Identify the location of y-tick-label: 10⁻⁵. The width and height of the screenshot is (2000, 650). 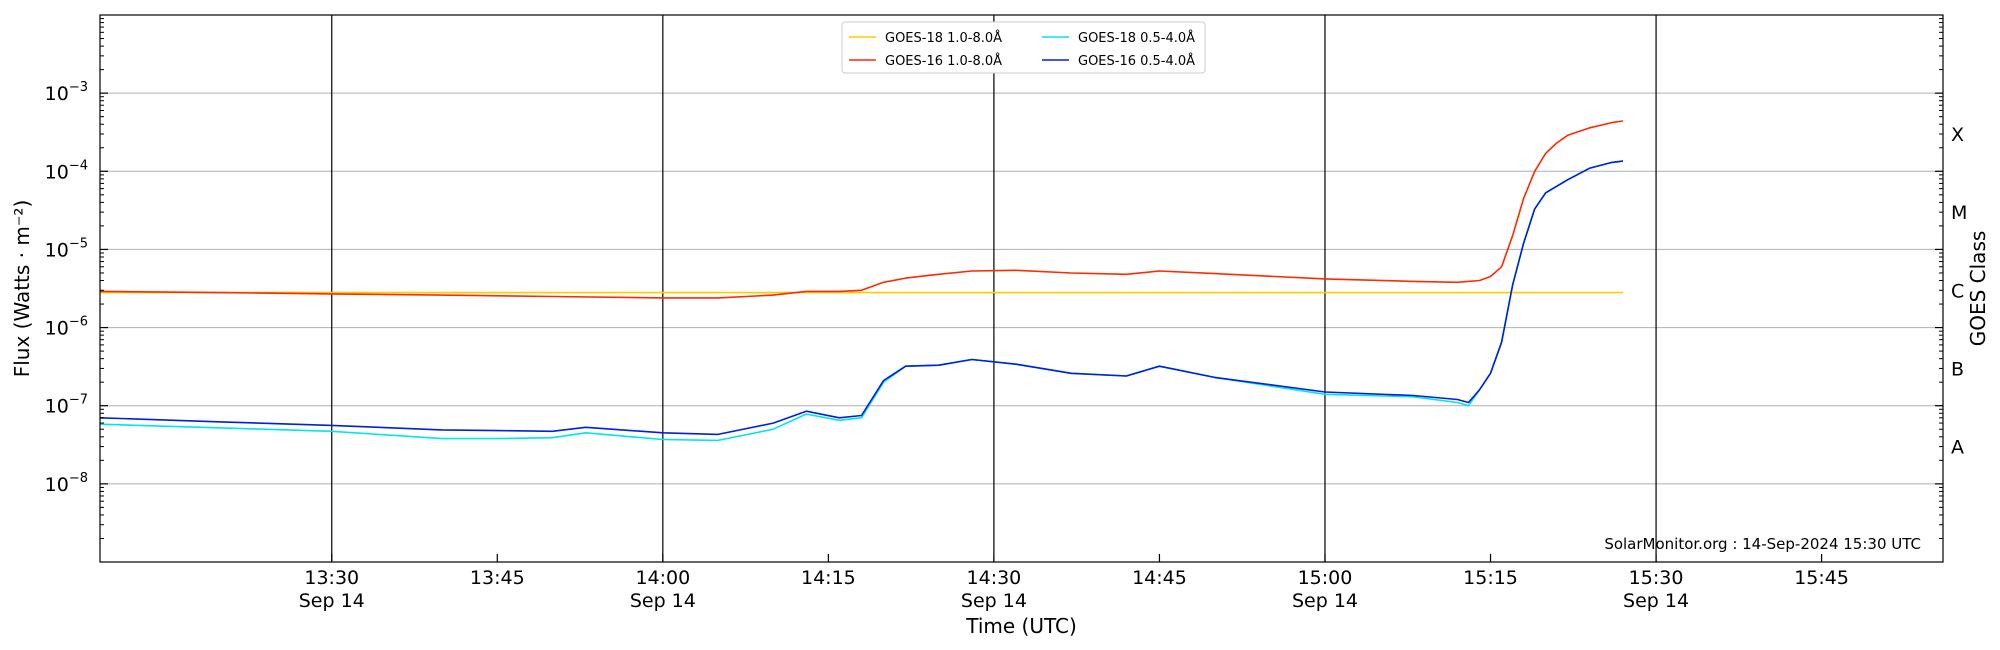
(66, 248).